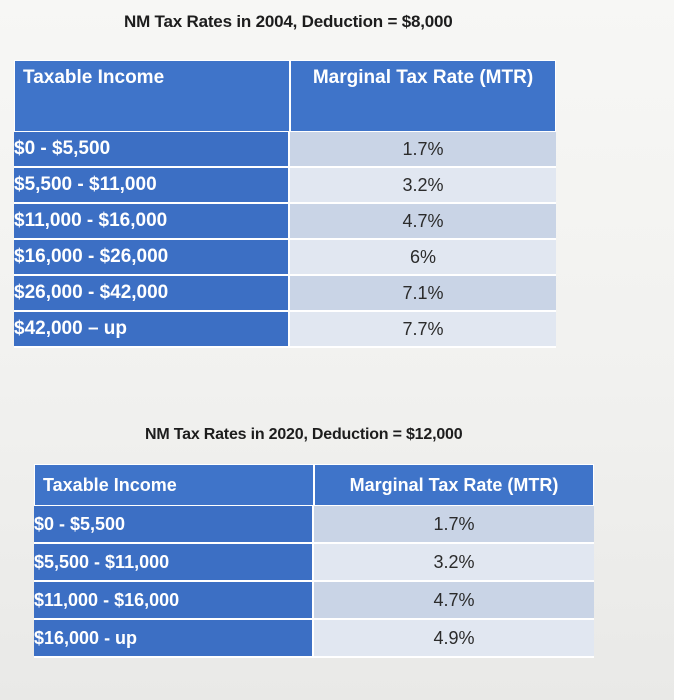 The width and height of the screenshot is (674, 700). I want to click on table-row: $16,000 - up 4.9%, so click(314, 639).